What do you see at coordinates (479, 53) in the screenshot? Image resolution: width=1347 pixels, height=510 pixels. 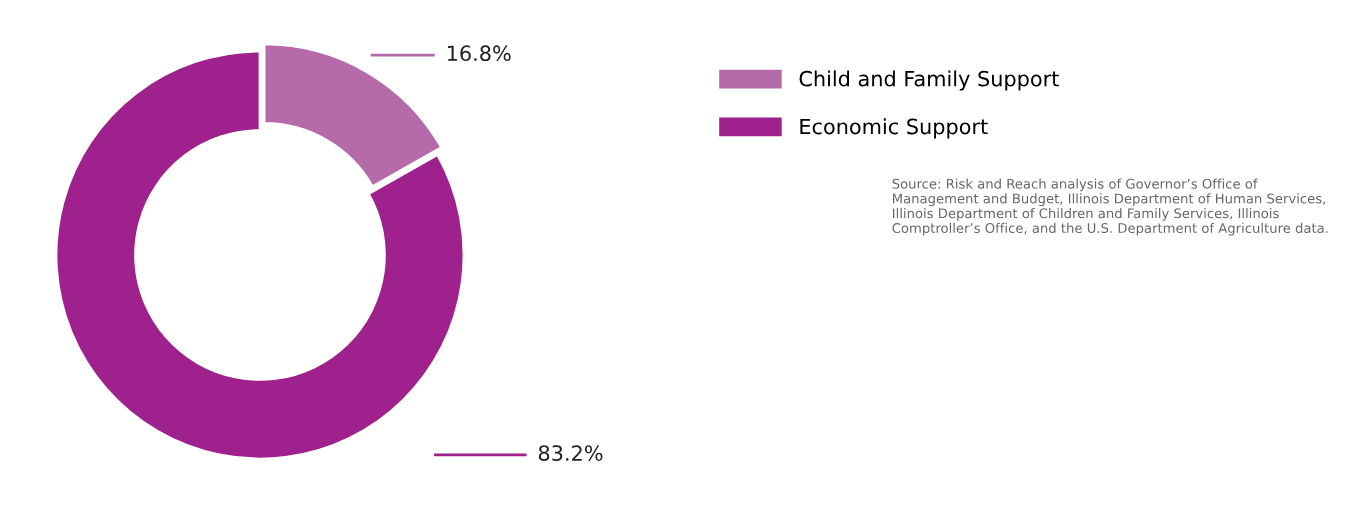 I see `data-label: 16.8%` at bounding box center [479, 53].